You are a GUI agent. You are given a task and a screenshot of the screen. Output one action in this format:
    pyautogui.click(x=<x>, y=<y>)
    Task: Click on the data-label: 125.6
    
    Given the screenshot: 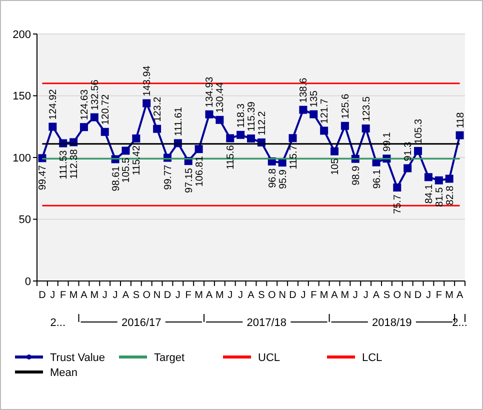 What is the action you would take?
    pyautogui.click(x=346, y=106)
    